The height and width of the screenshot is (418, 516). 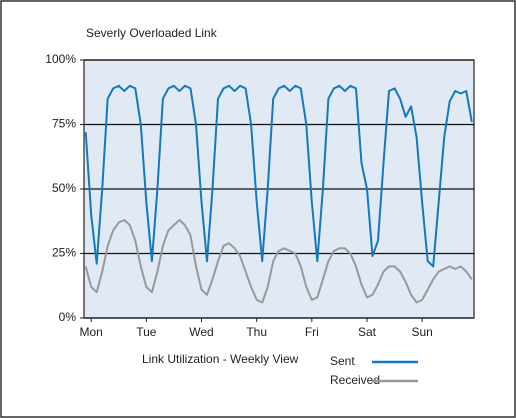 What do you see at coordinates (68, 317) in the screenshot?
I see `y-tick-label: 0%` at bounding box center [68, 317].